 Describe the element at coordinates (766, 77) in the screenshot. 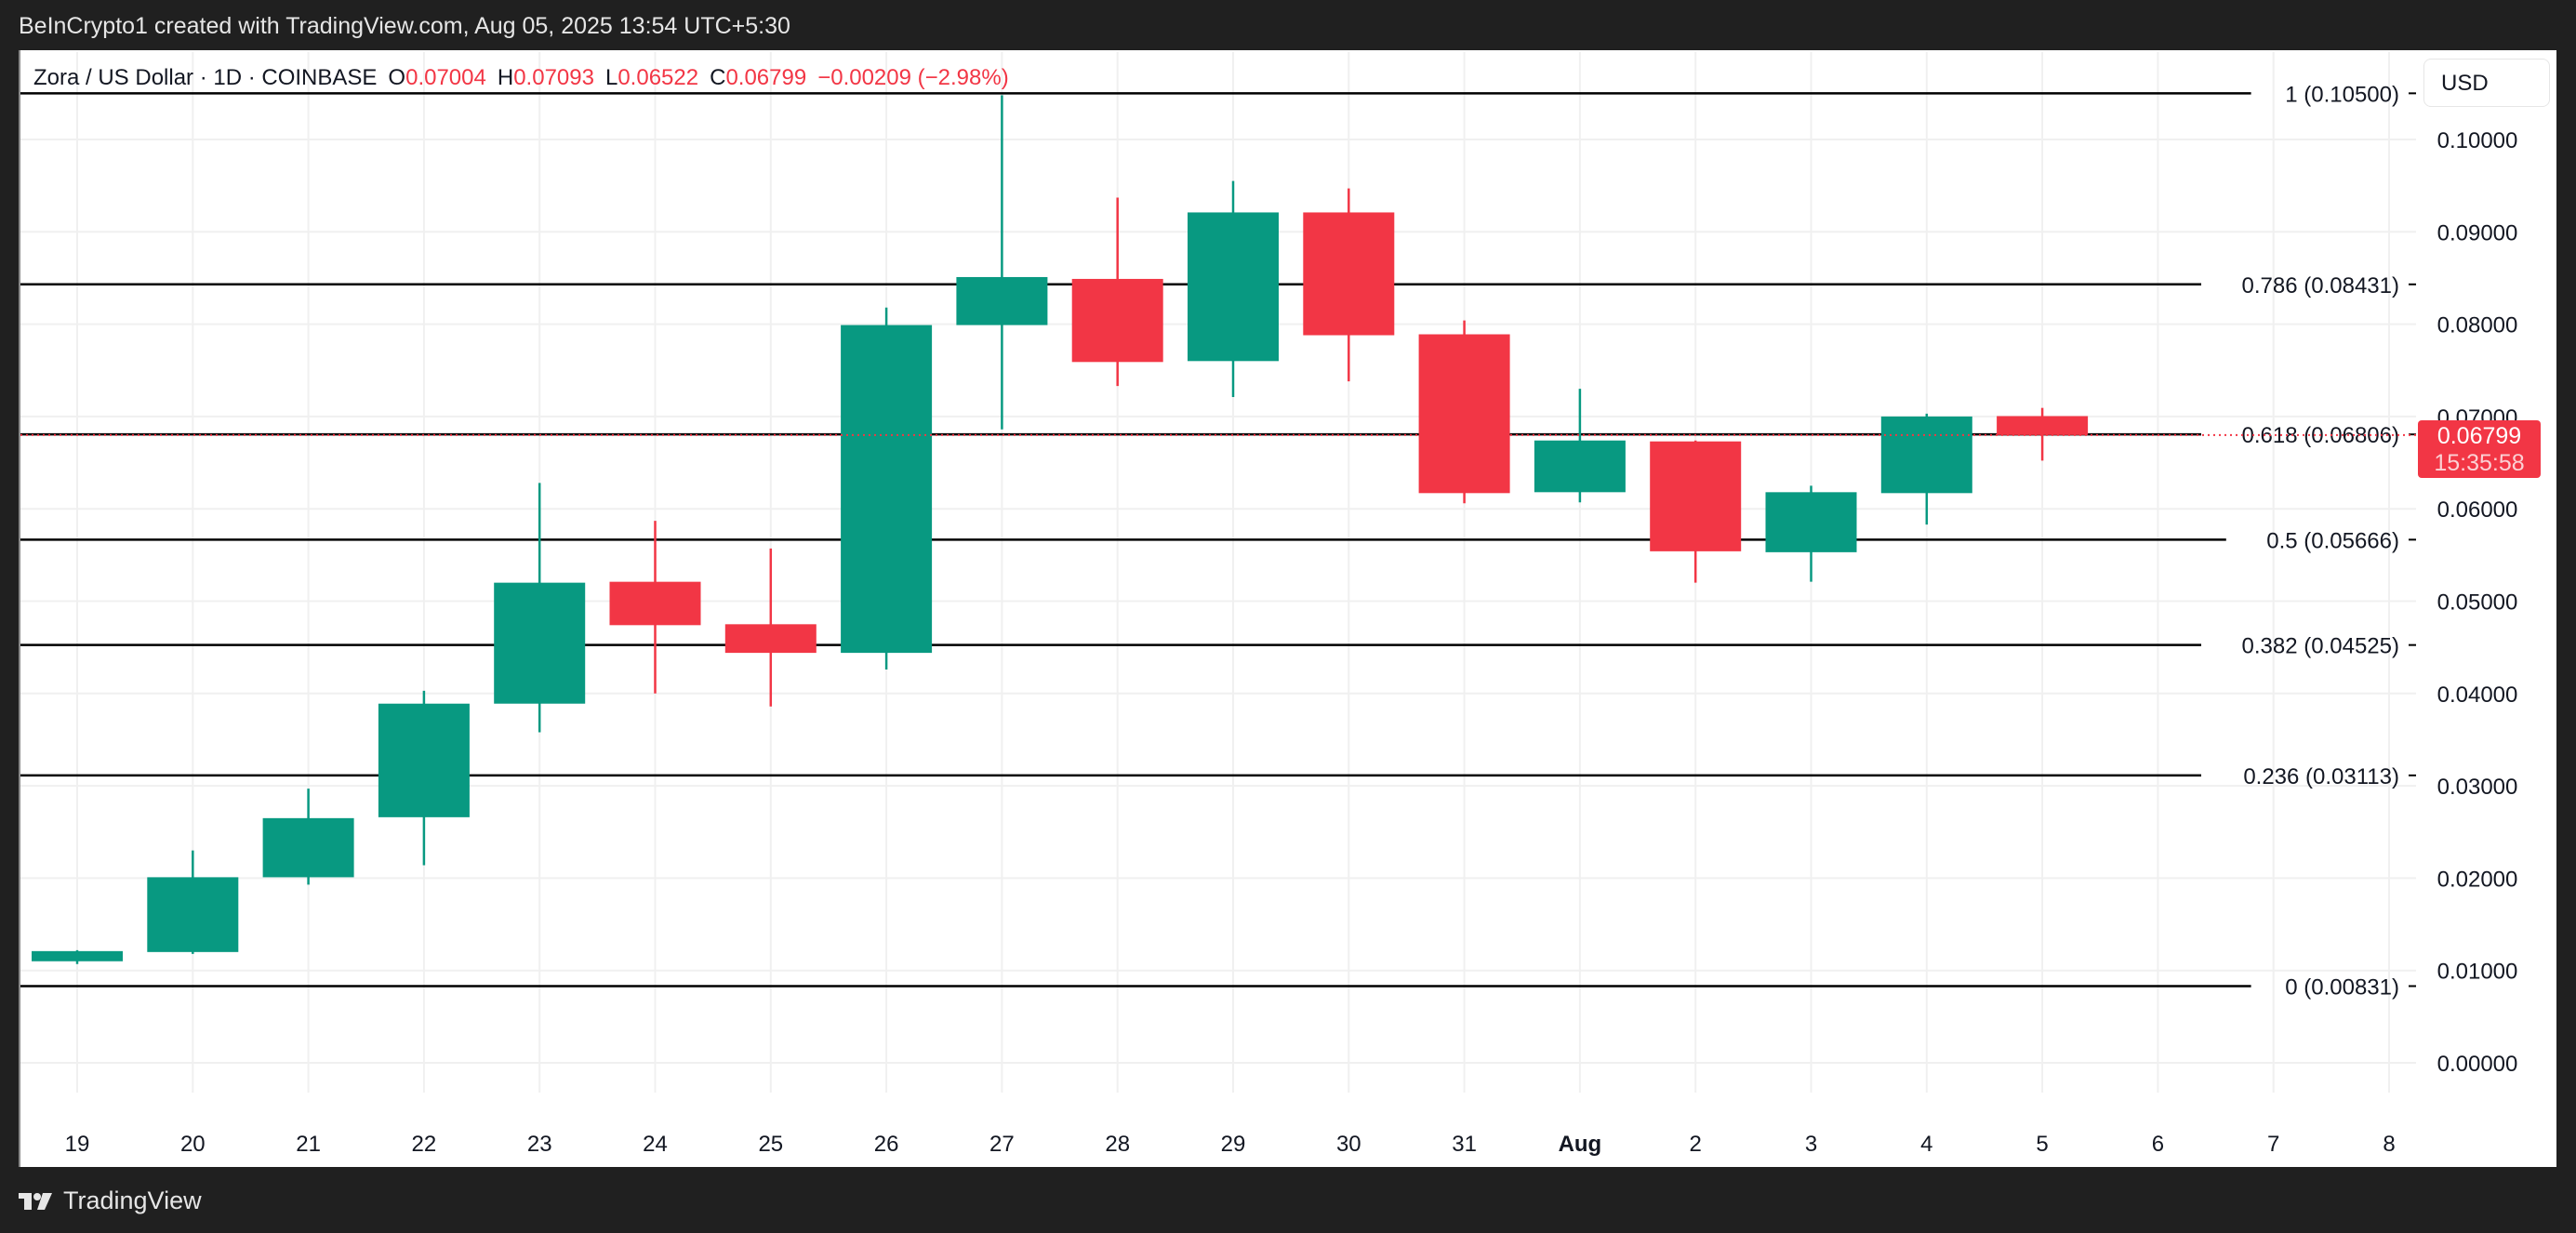

I see `close-value: 0.06799` at that location.